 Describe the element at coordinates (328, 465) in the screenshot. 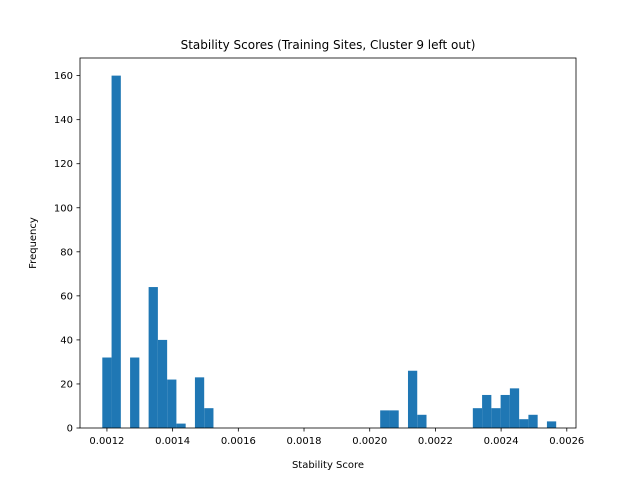

I see `x-axis-label: Stability Score` at that location.